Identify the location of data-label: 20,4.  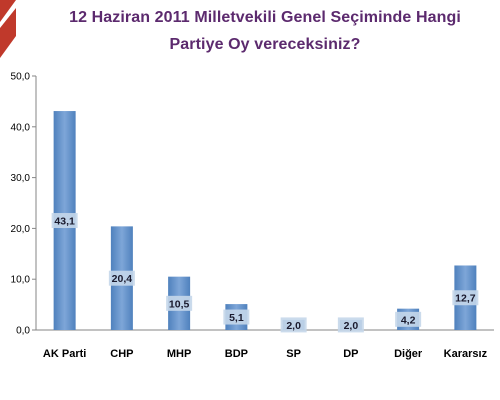
(122, 279).